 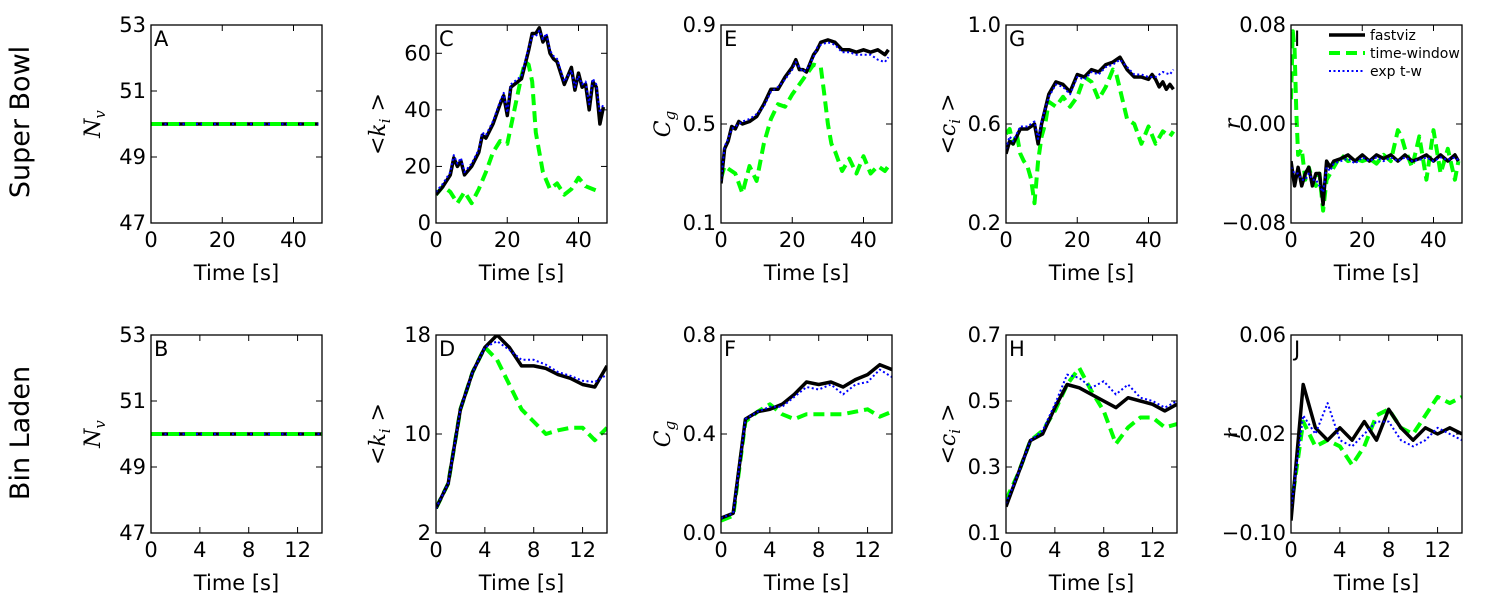 I want to click on y-tick-label: 0.2, so click(x=984, y=223).